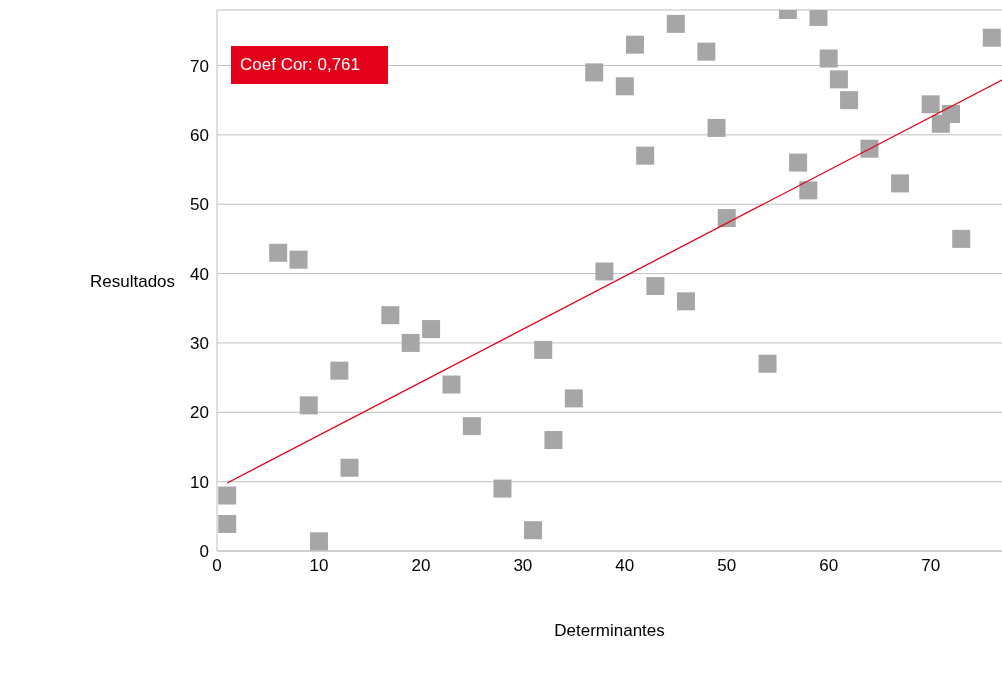 This screenshot has width=1002, height=676. What do you see at coordinates (199, 343) in the screenshot?
I see `y-tick-label: 30` at bounding box center [199, 343].